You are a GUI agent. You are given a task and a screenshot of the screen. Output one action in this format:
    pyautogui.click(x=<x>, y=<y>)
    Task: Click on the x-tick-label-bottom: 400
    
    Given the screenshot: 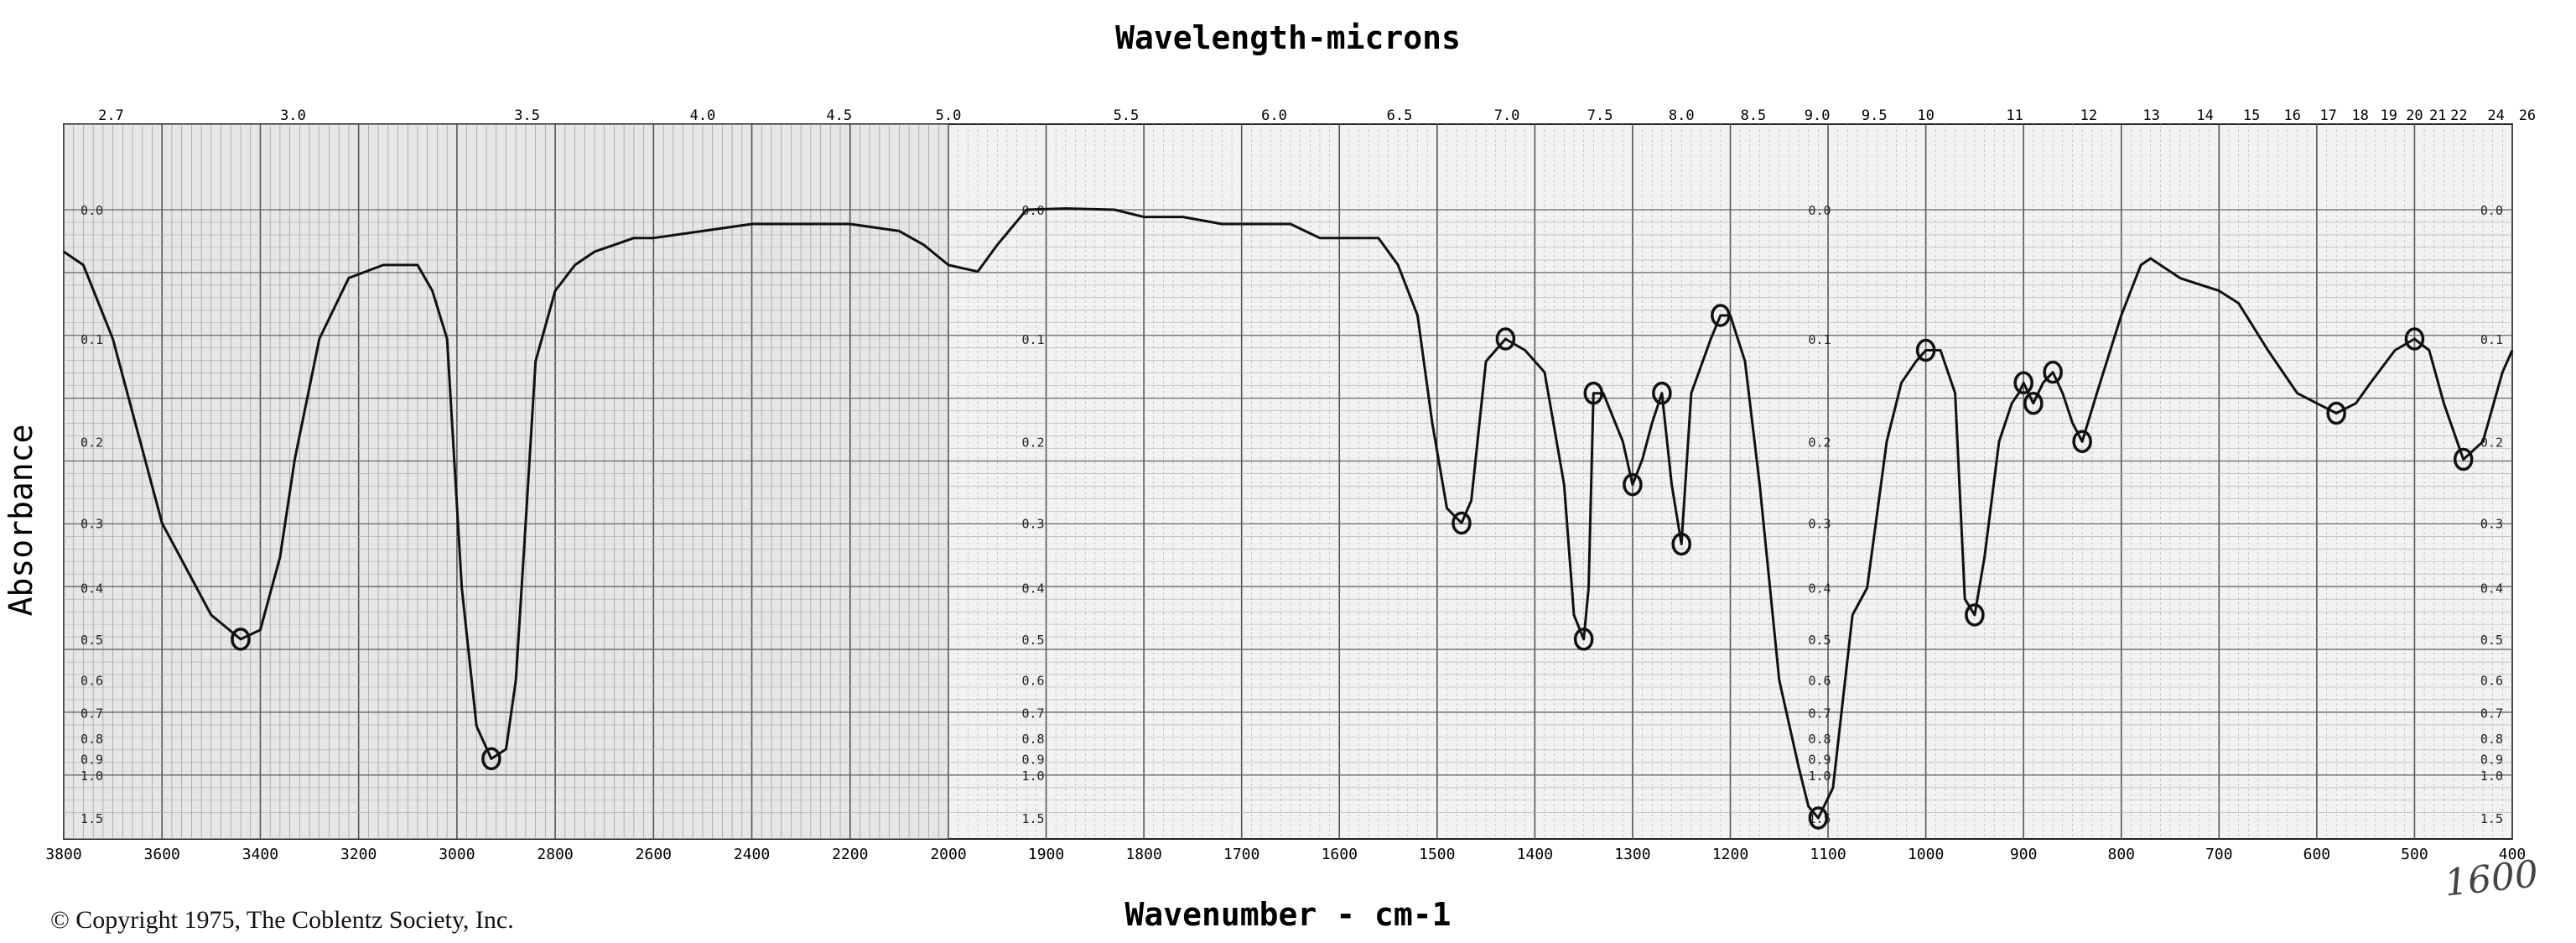 What is the action you would take?
    pyautogui.click(x=2513, y=855)
    